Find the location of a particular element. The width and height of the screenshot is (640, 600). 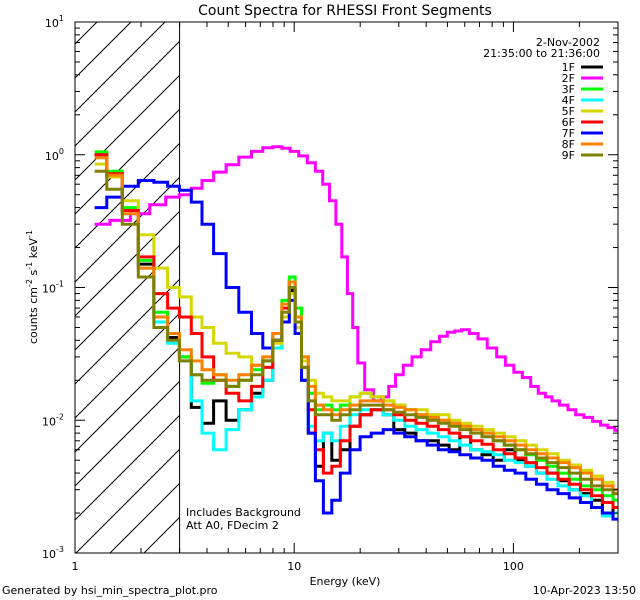

legend-label: 5F is located at coordinates (568, 111).